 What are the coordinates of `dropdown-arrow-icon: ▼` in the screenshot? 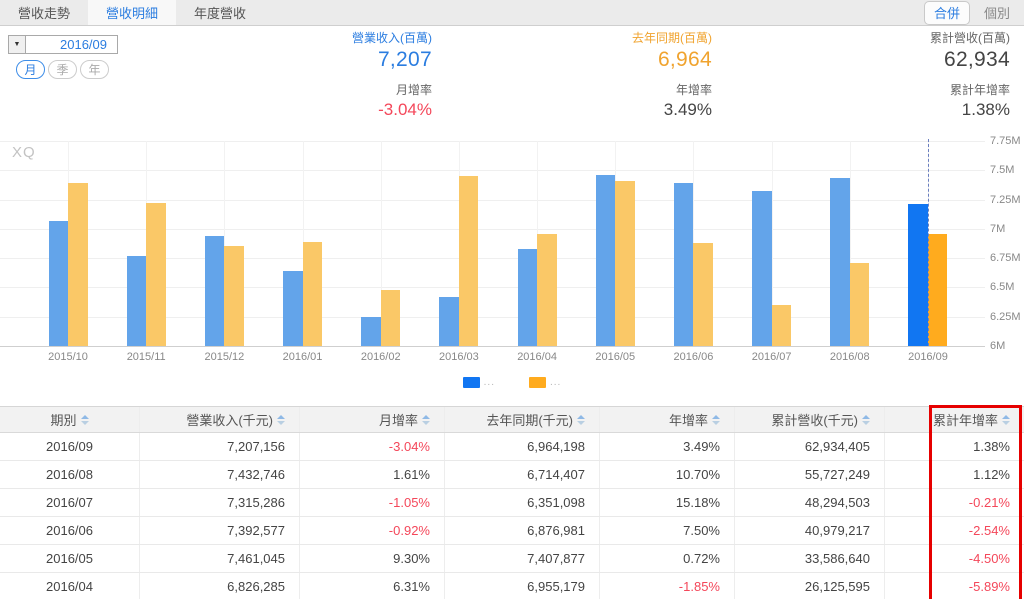 It's located at (17, 44).